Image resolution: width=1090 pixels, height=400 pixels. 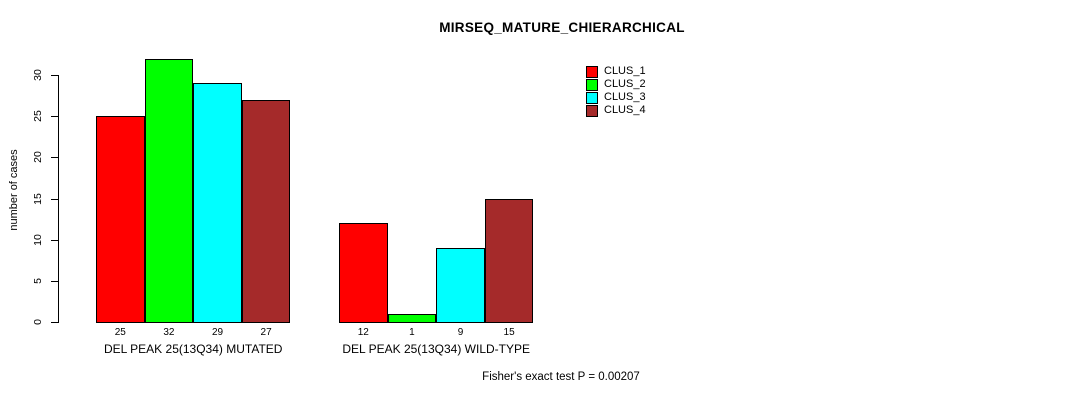 I want to click on bar-value-label: 29, so click(x=217, y=332).